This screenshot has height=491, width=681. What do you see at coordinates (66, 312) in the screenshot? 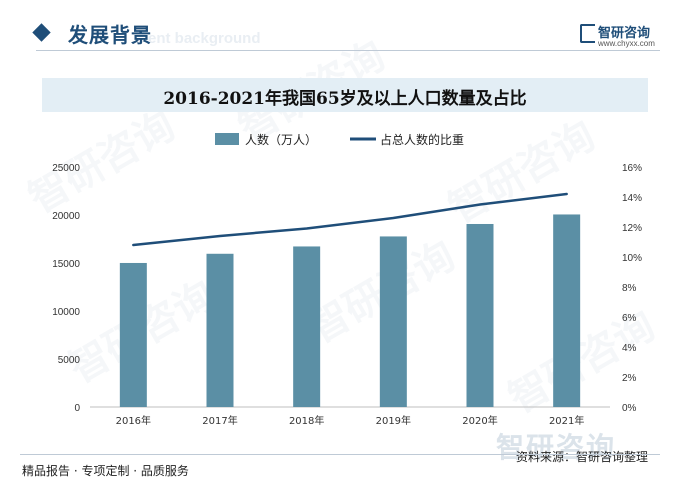
I see `y-left-tick-label: 10000` at bounding box center [66, 312].